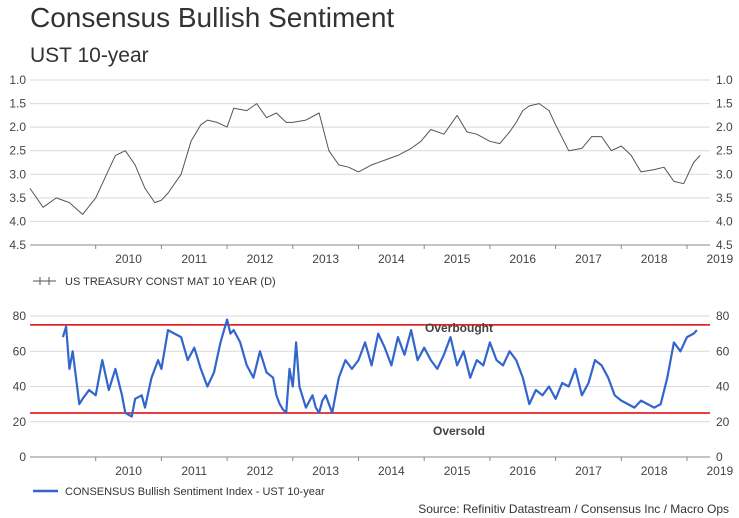  I want to click on y-tick-label-right: 60, so click(723, 351).